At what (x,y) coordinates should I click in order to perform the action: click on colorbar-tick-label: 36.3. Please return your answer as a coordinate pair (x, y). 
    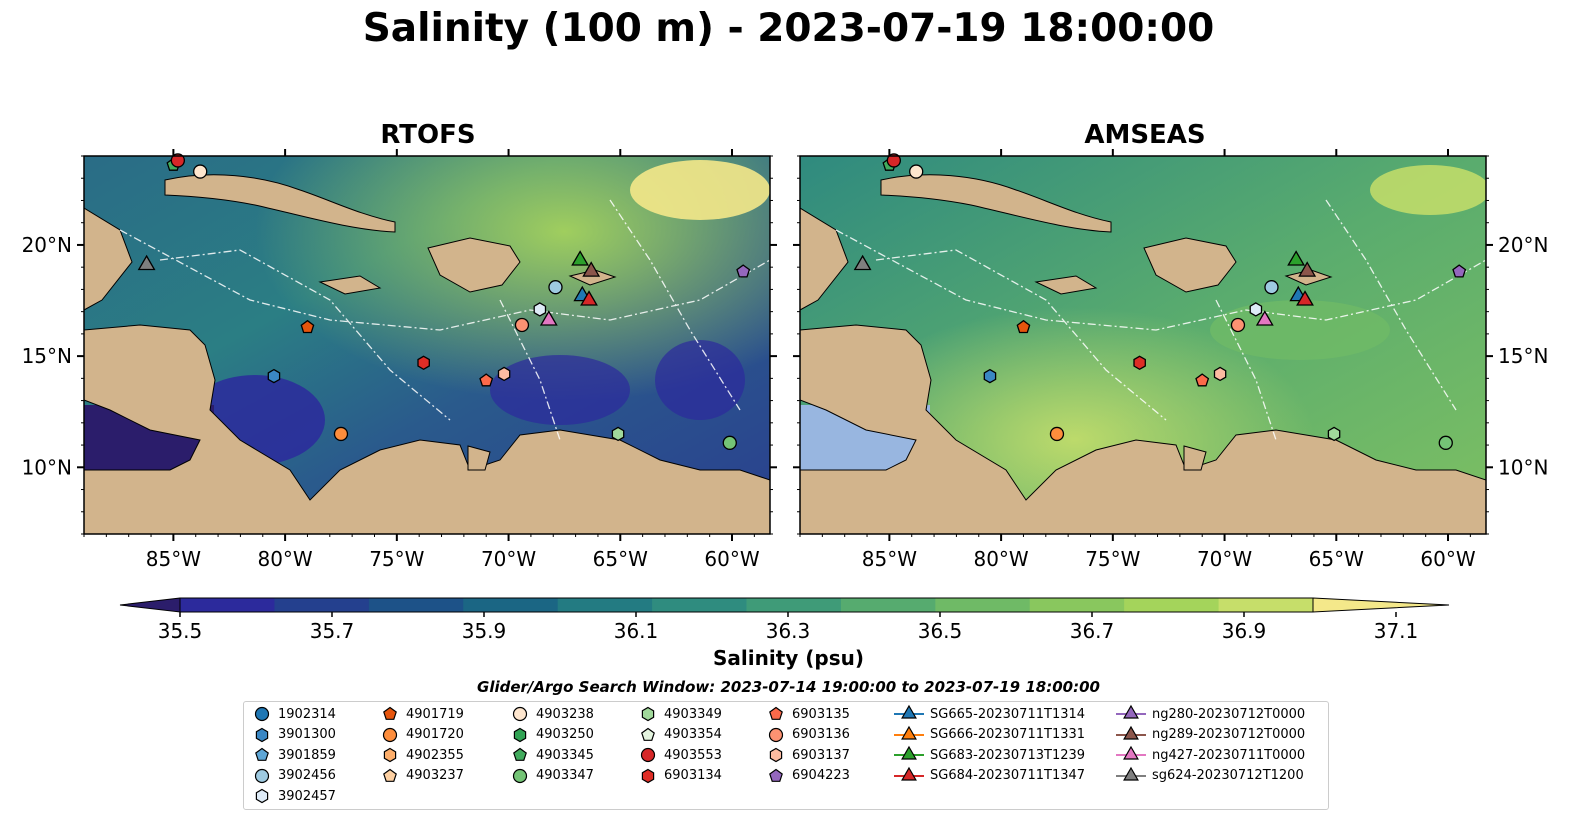
    Looking at the image, I should click on (788, 631).